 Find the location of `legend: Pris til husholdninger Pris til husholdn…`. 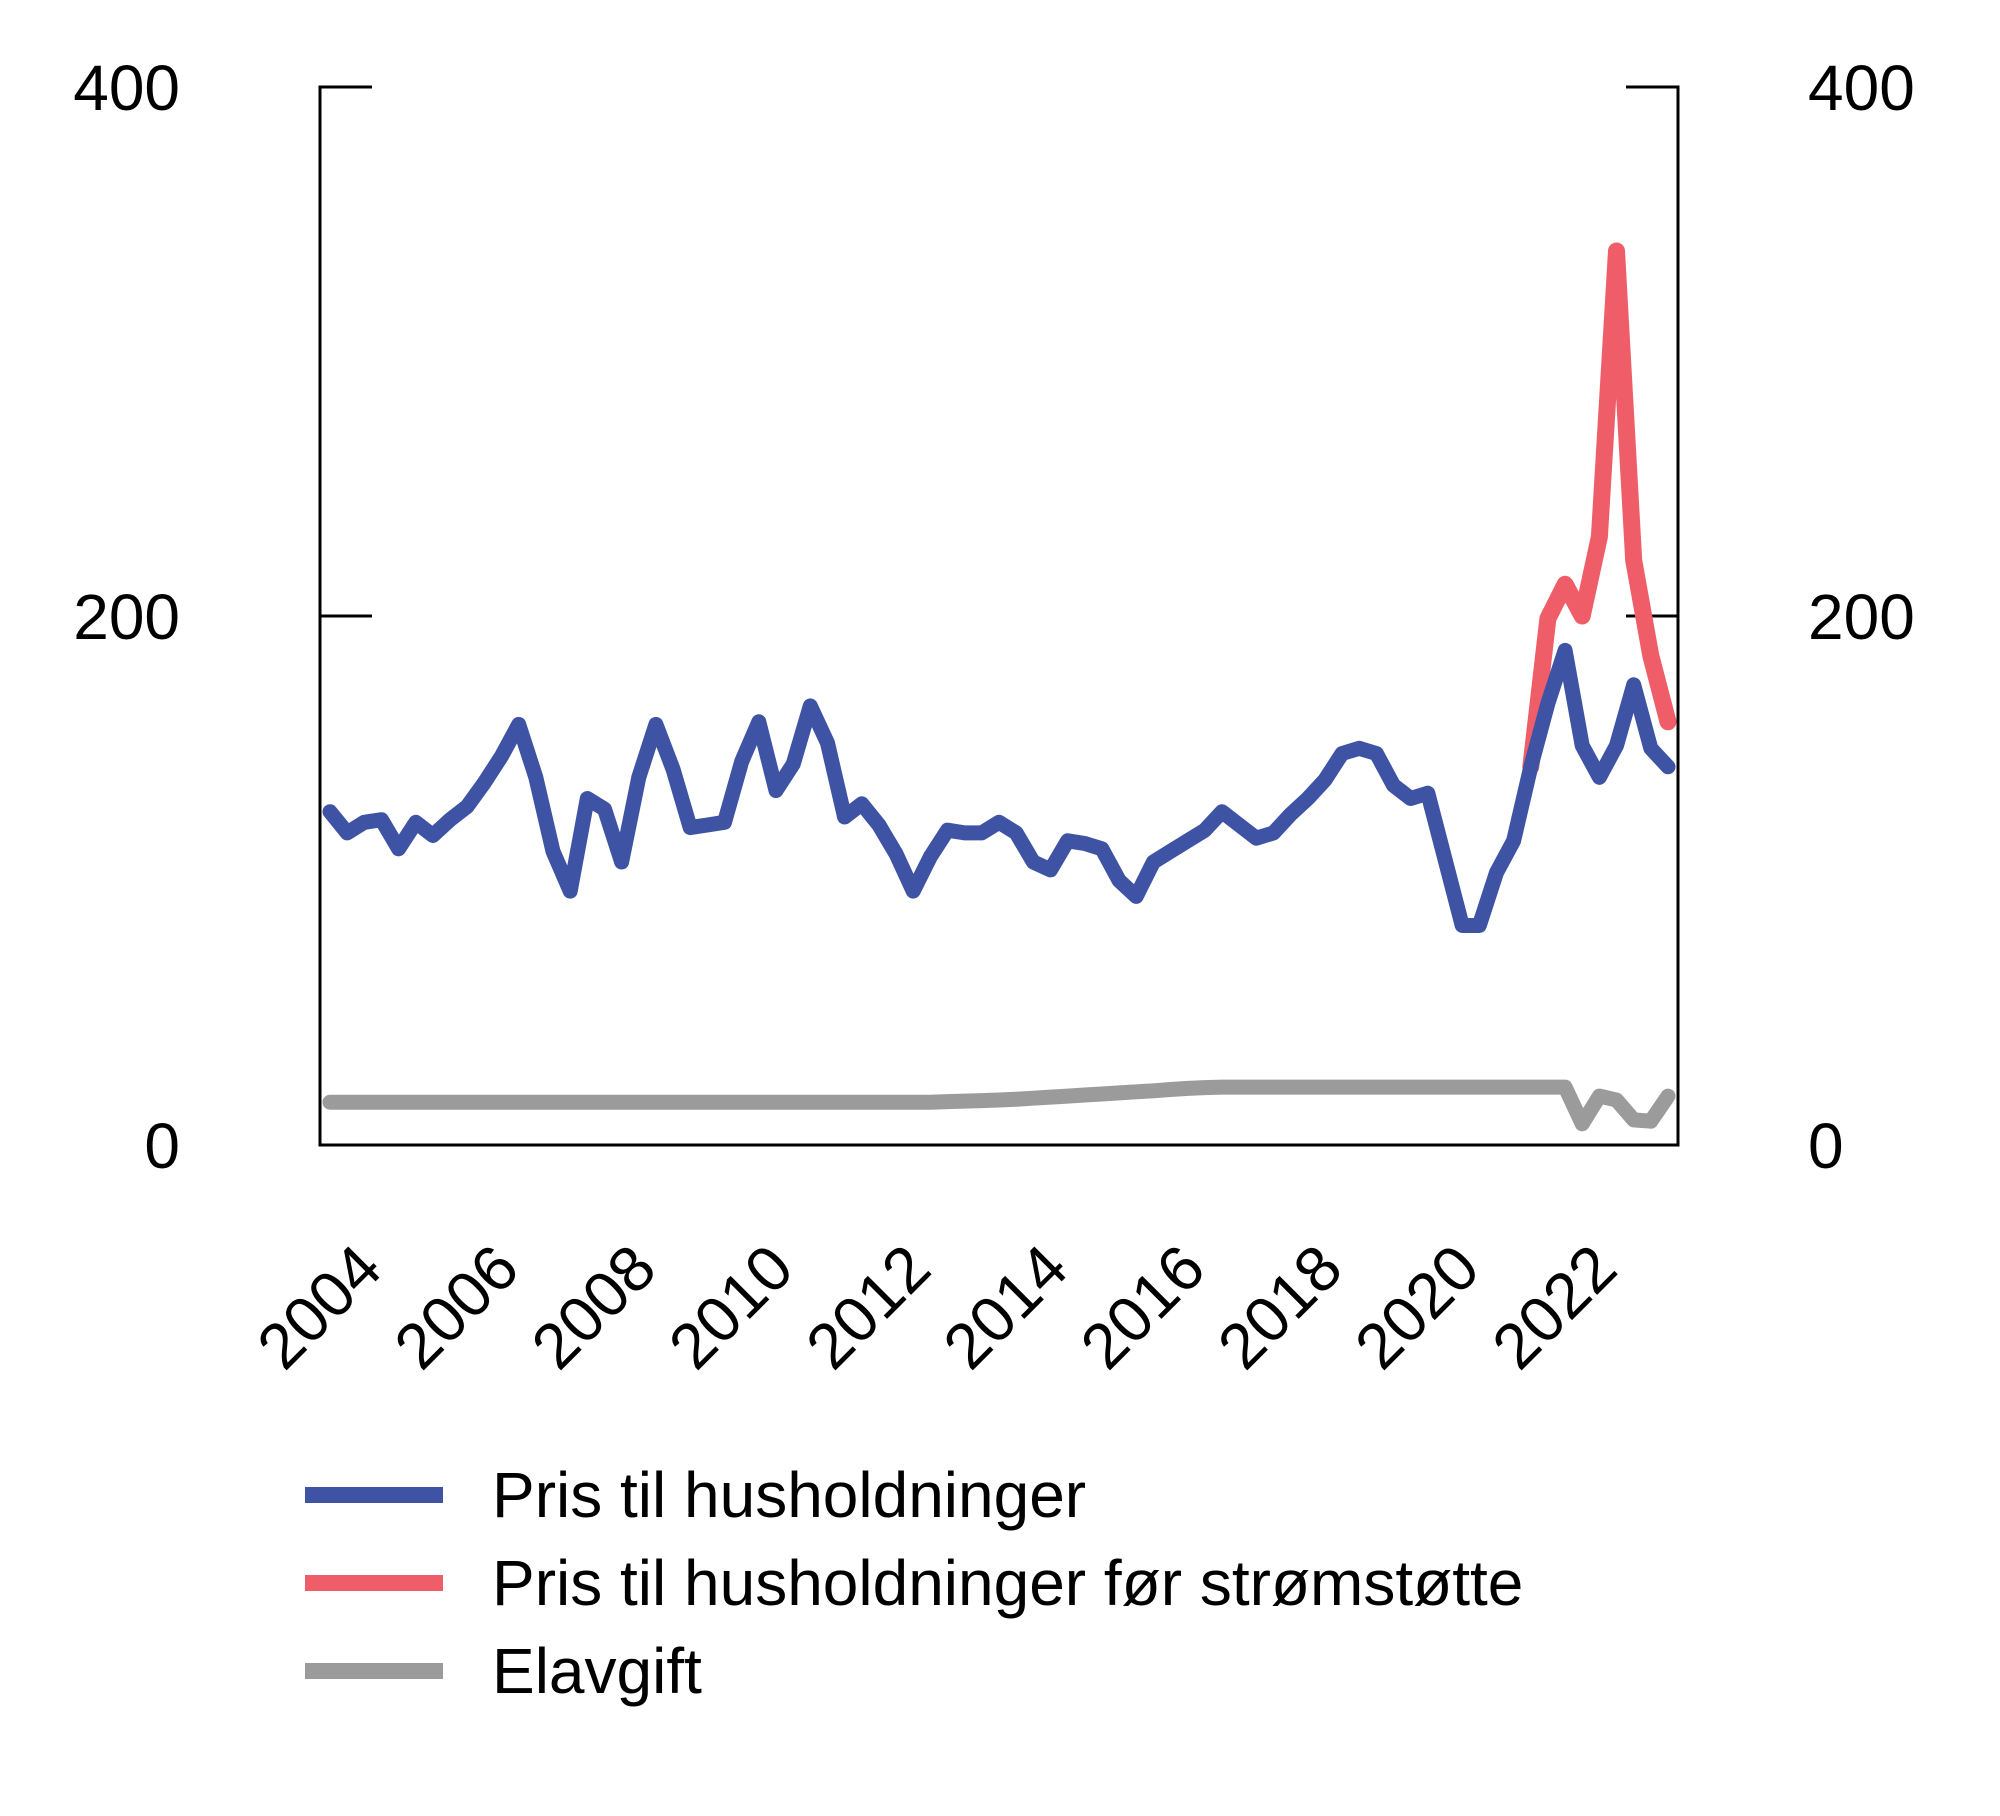

legend: Pris til husholdninger Pris til husholdn… is located at coordinates (914, 1583).